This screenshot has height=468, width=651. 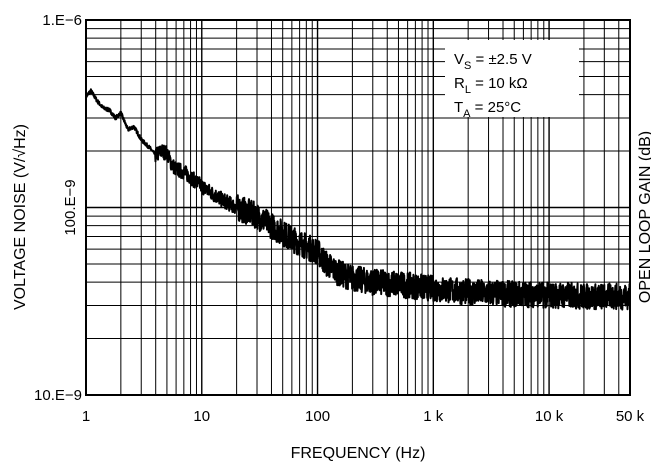 I want to click on x-tick-label: 50 k, so click(x=630, y=416).